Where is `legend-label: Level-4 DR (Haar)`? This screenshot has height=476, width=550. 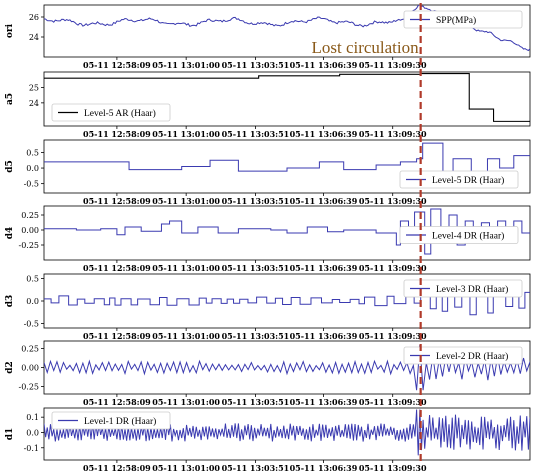 legend-label: Level-4 DR (Haar) is located at coordinates (468, 236).